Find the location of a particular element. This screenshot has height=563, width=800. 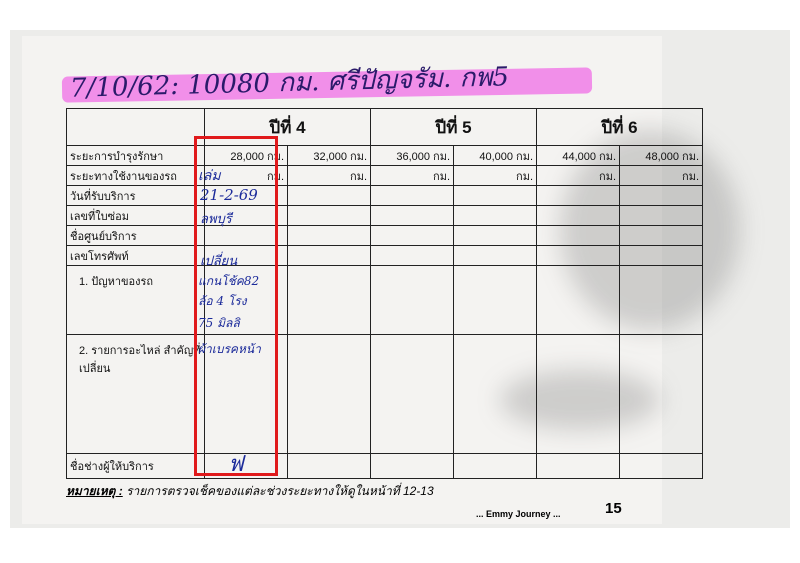

page-number: 15 is located at coordinates (613, 508).